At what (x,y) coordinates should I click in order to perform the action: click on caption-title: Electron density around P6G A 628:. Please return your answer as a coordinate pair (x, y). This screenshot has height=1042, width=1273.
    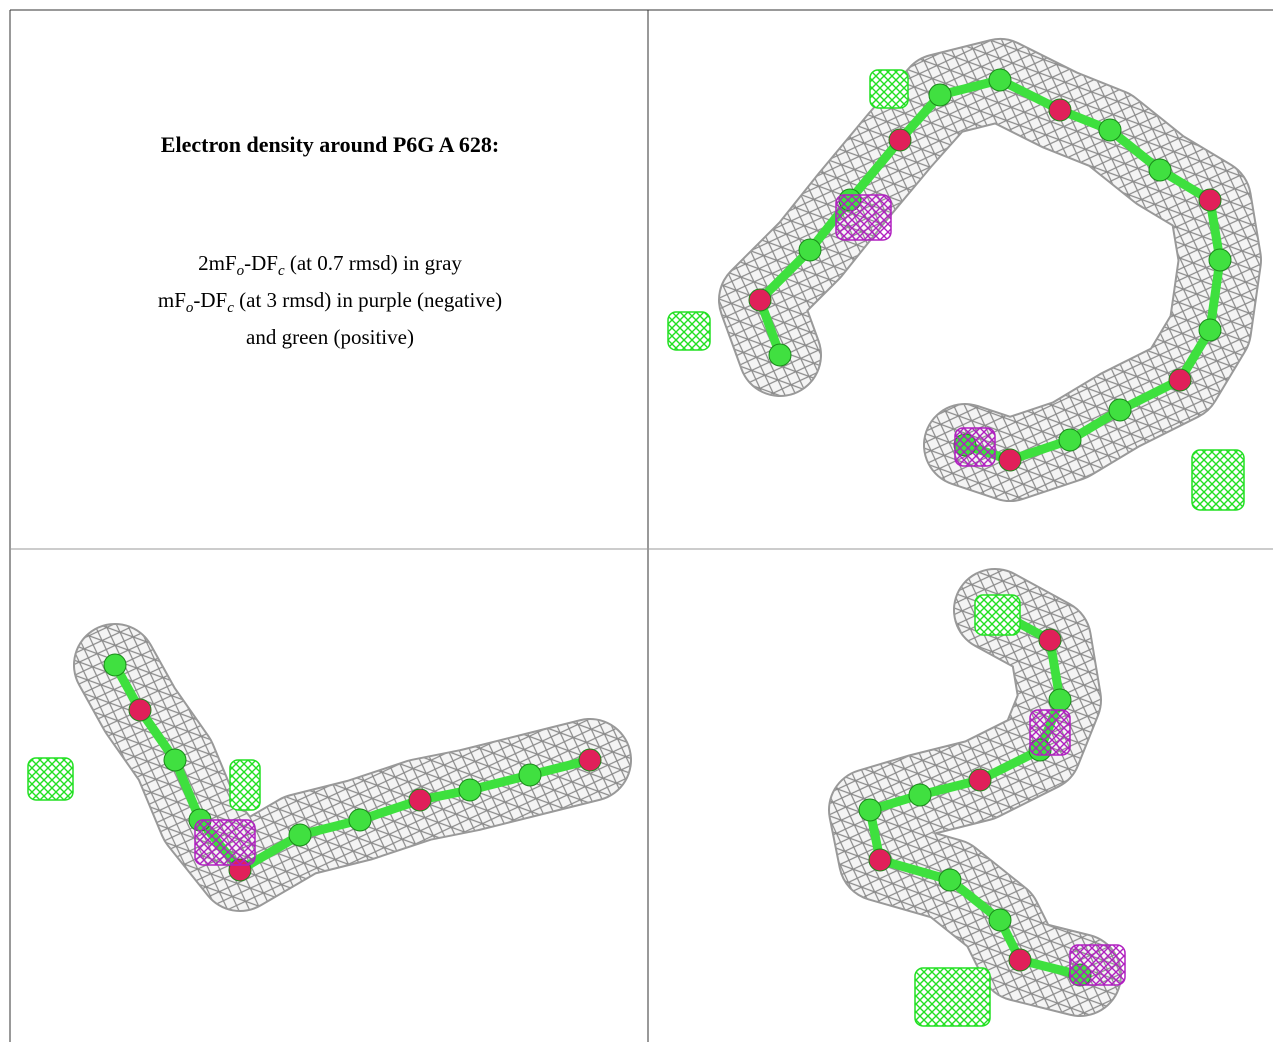
    Looking at the image, I should click on (330, 144).